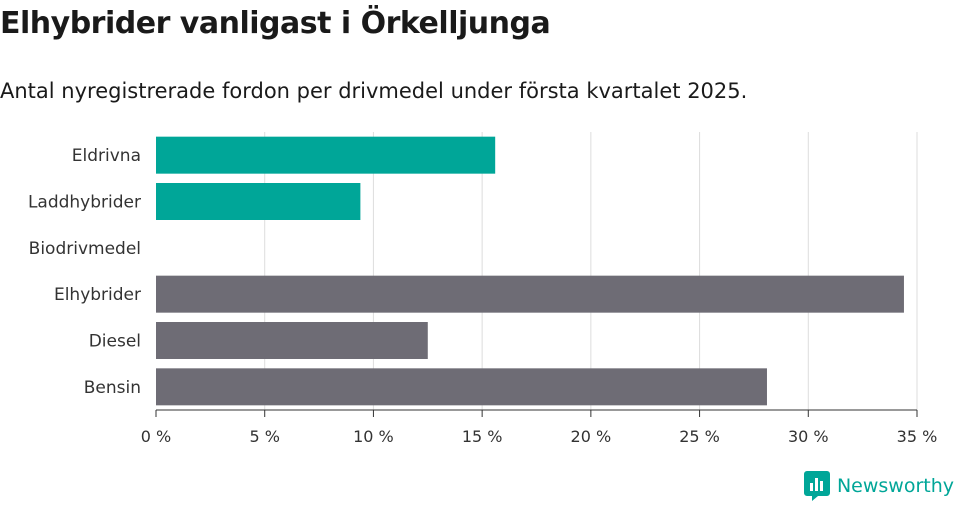 This screenshot has height=505, width=960. What do you see at coordinates (917, 436) in the screenshot?
I see `x-tick-label: 35 %` at bounding box center [917, 436].